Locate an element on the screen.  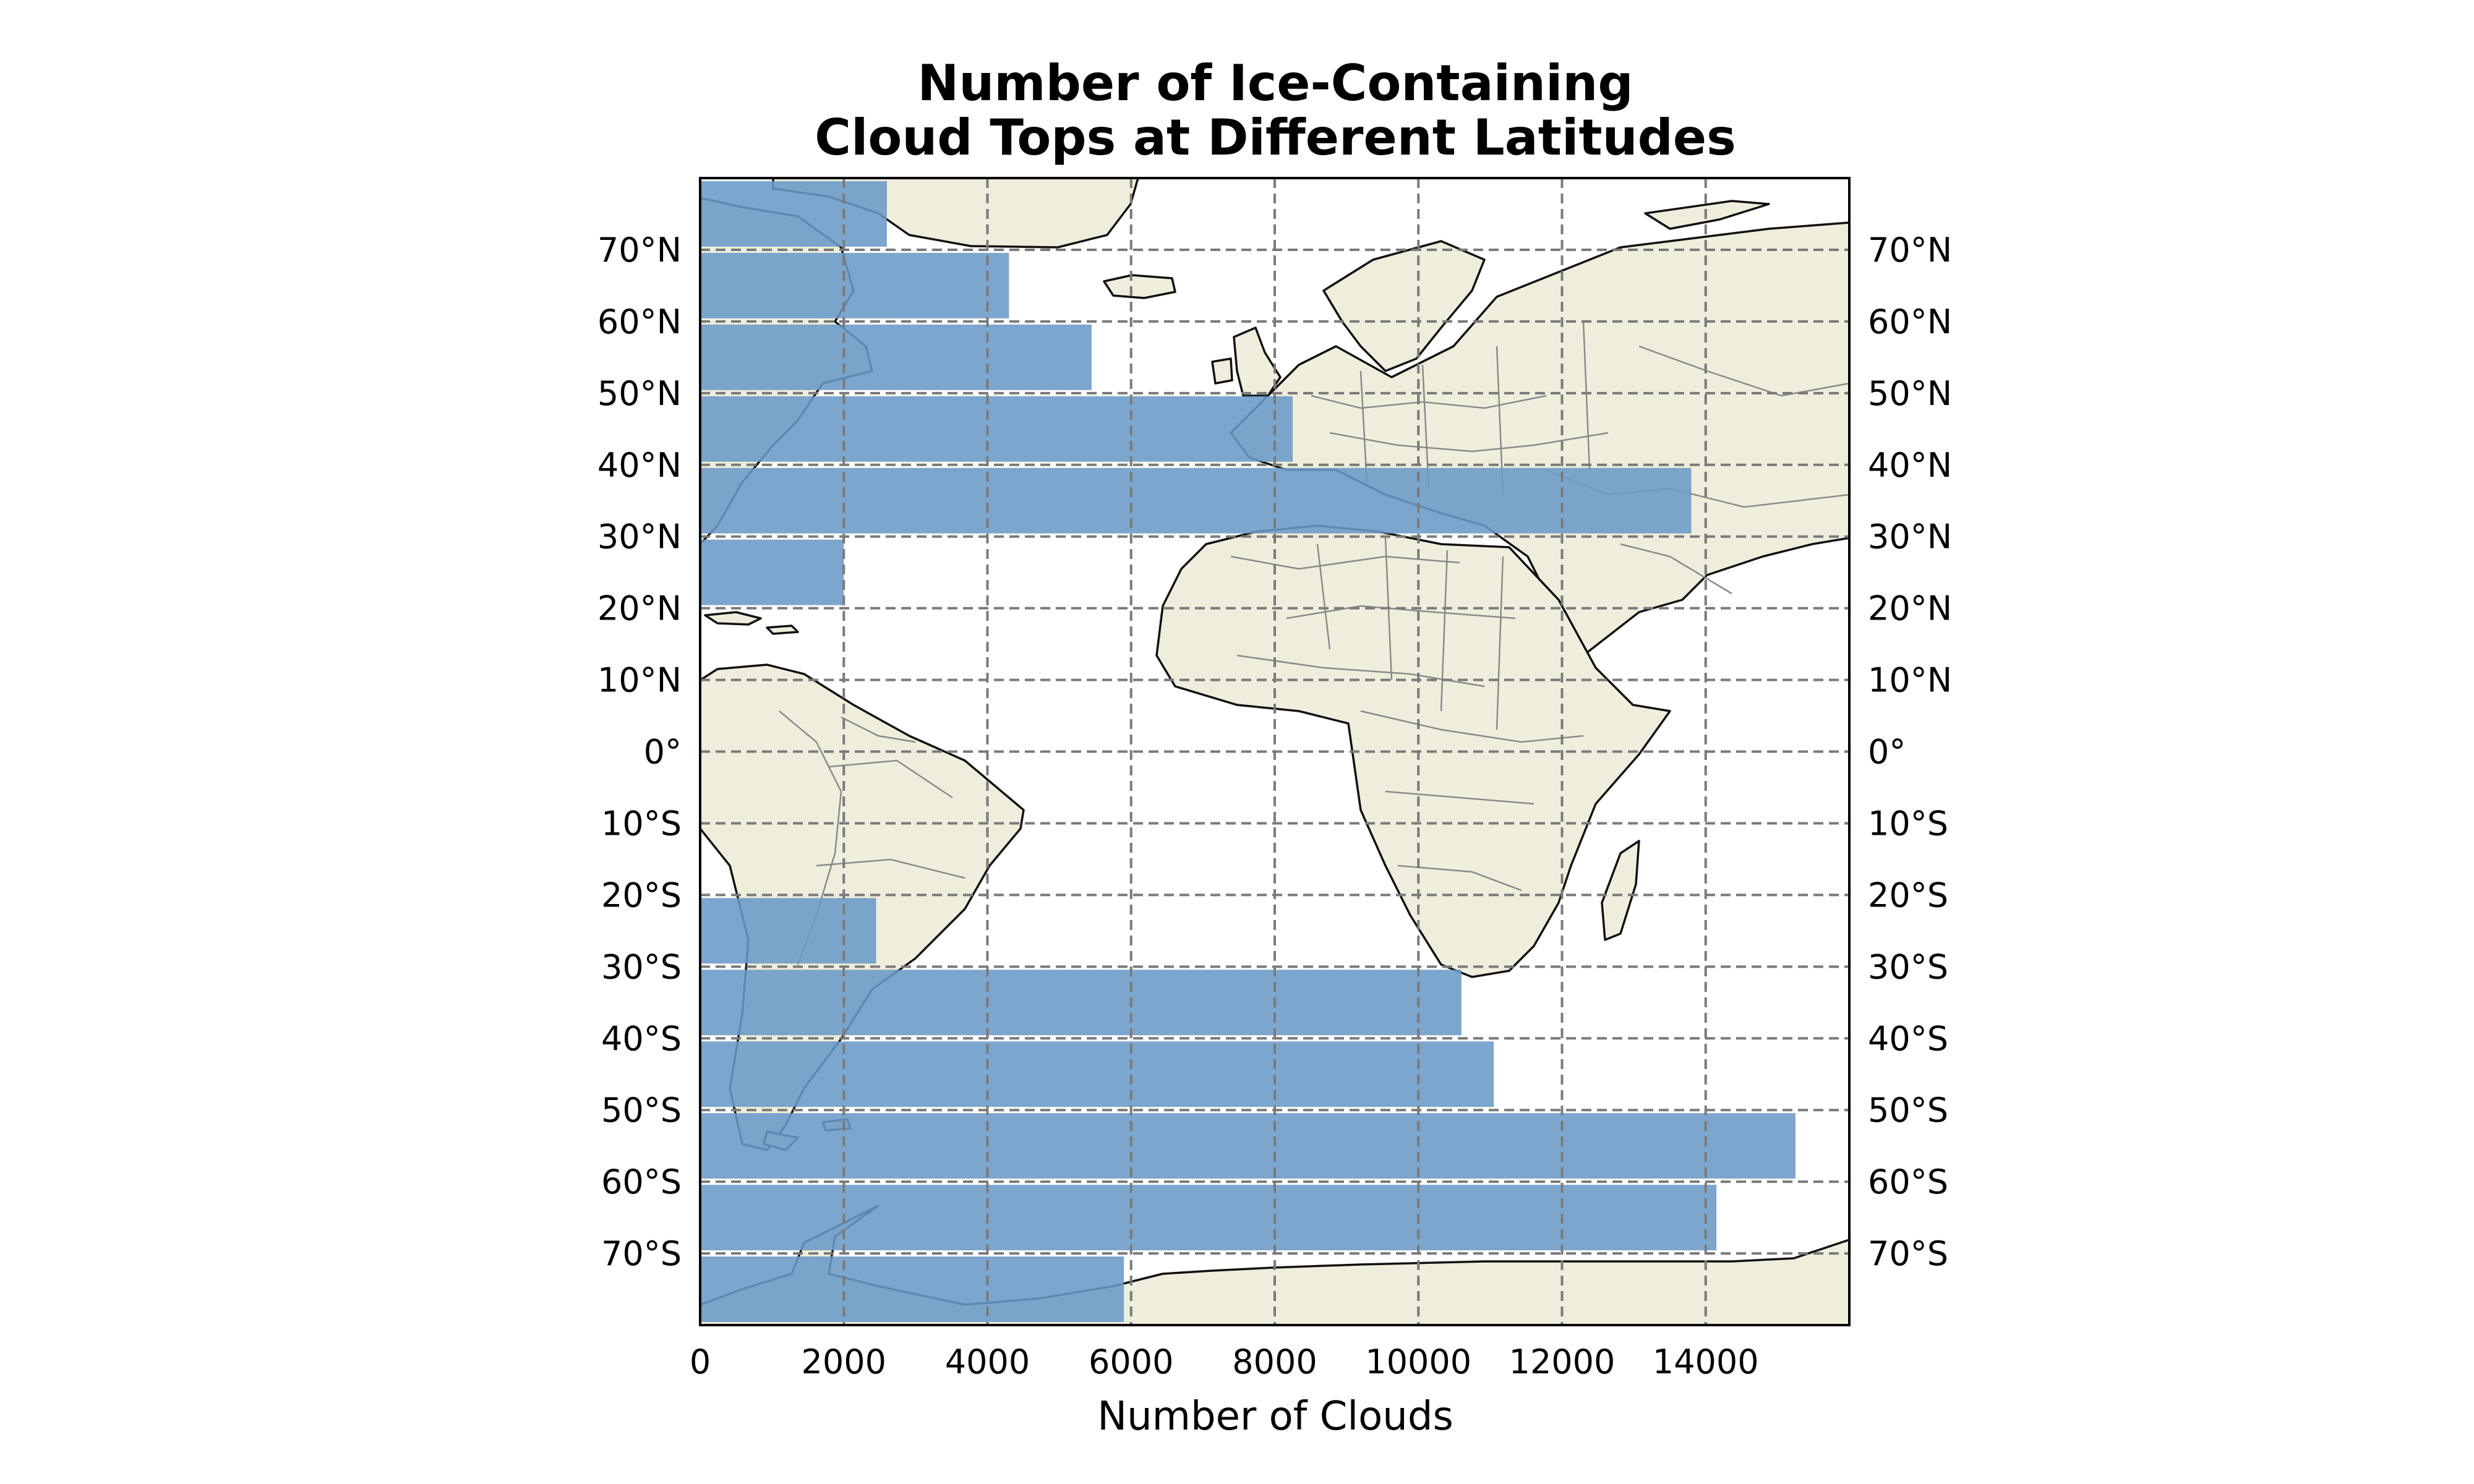
y-tick-label-left-10: 30°S is located at coordinates (642, 966).